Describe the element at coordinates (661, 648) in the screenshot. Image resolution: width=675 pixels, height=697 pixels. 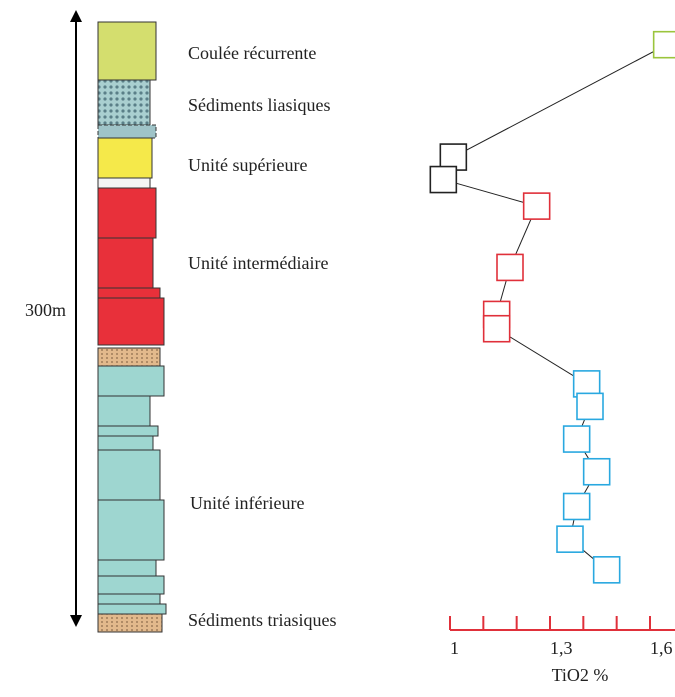
I see `x-tick-label: 1,6` at that location.